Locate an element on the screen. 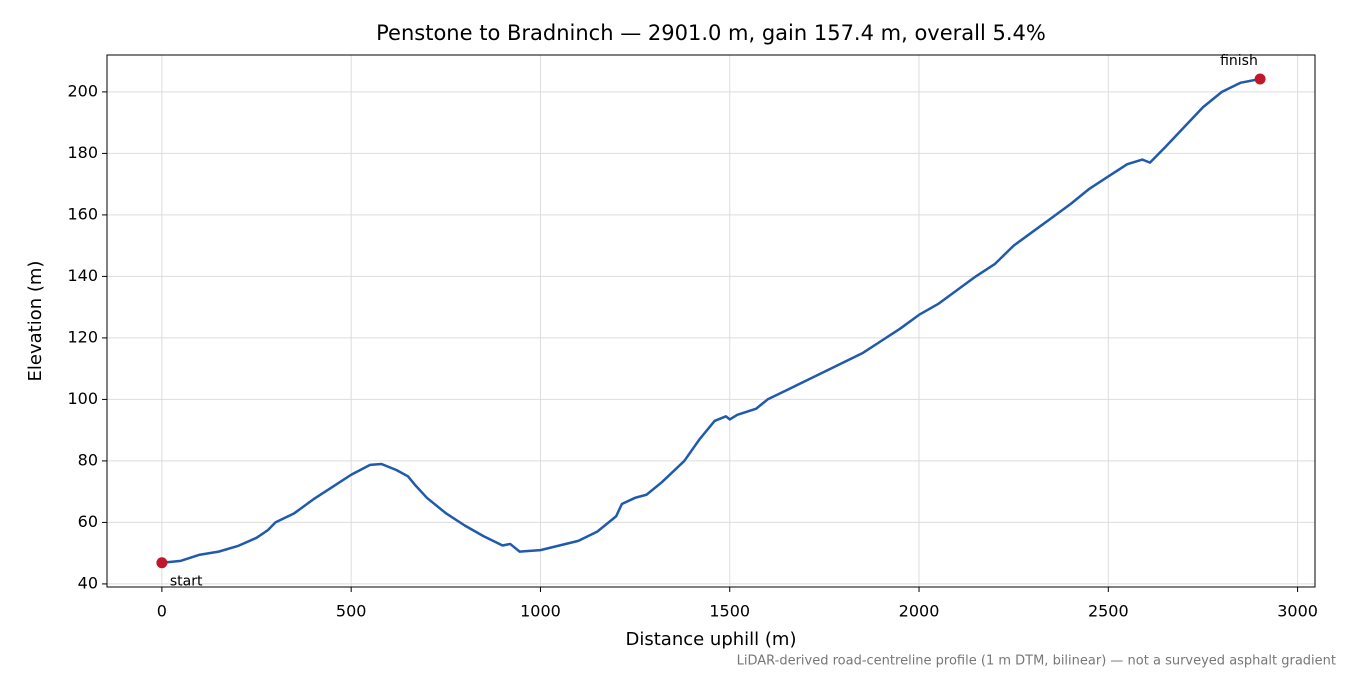  y-tick-label: 120 is located at coordinates (82, 336).